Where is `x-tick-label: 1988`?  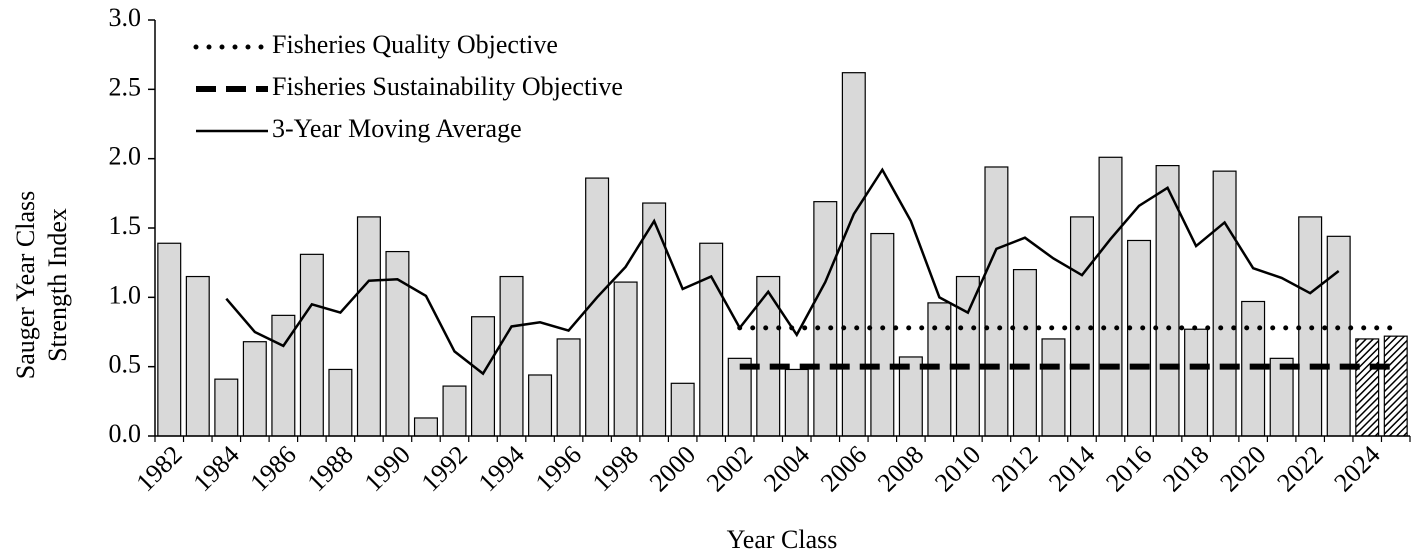 x-tick-label: 1988 is located at coordinates (330, 468).